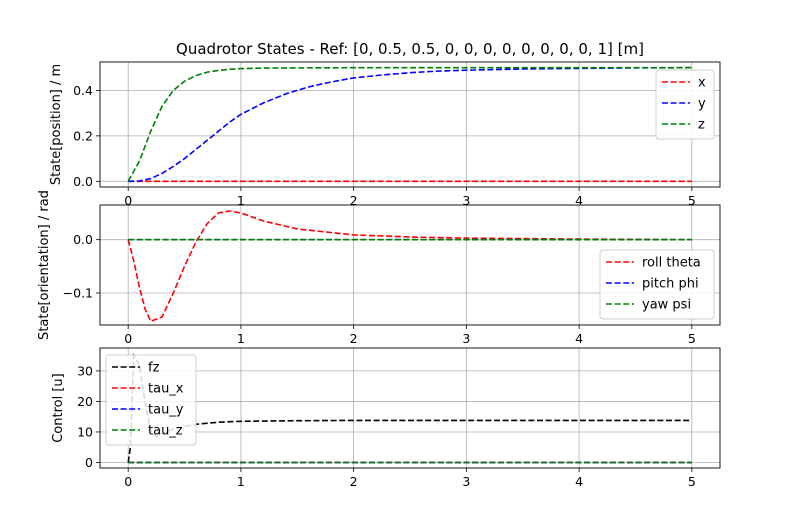 The height and width of the screenshot is (524, 800). Describe the element at coordinates (166, 389) in the screenshot. I see `legend-label: tau_x` at that location.